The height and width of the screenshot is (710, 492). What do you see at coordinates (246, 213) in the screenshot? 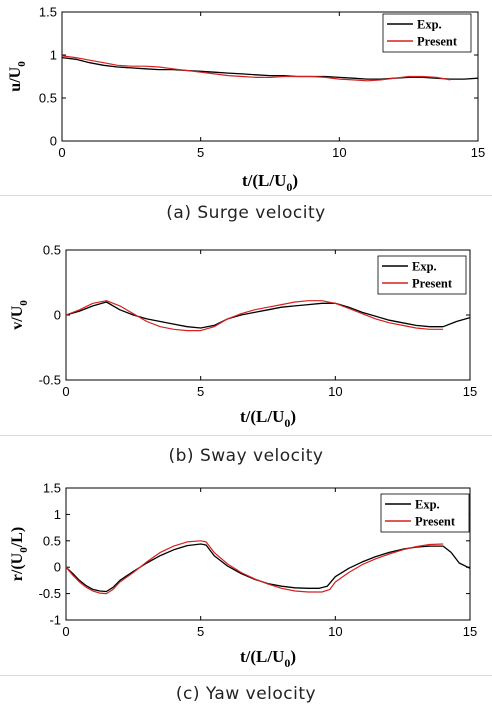
I see `surge-velocity-caption: (a) Surge velocity` at bounding box center [246, 213].